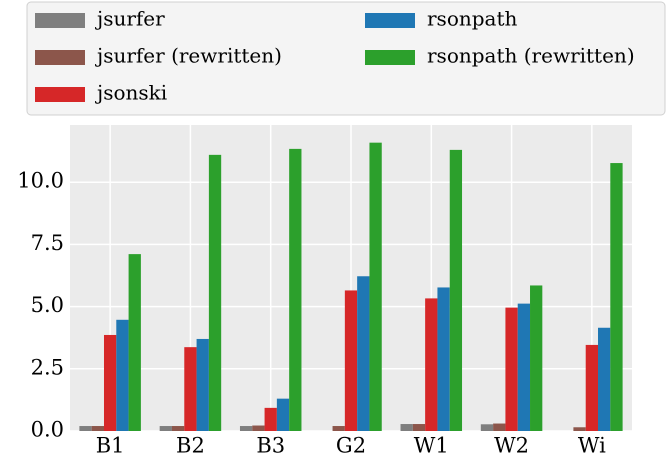 The width and height of the screenshot is (670, 459). What do you see at coordinates (131, 93) in the screenshot?
I see `legend-label: jsonski` at bounding box center [131, 93].